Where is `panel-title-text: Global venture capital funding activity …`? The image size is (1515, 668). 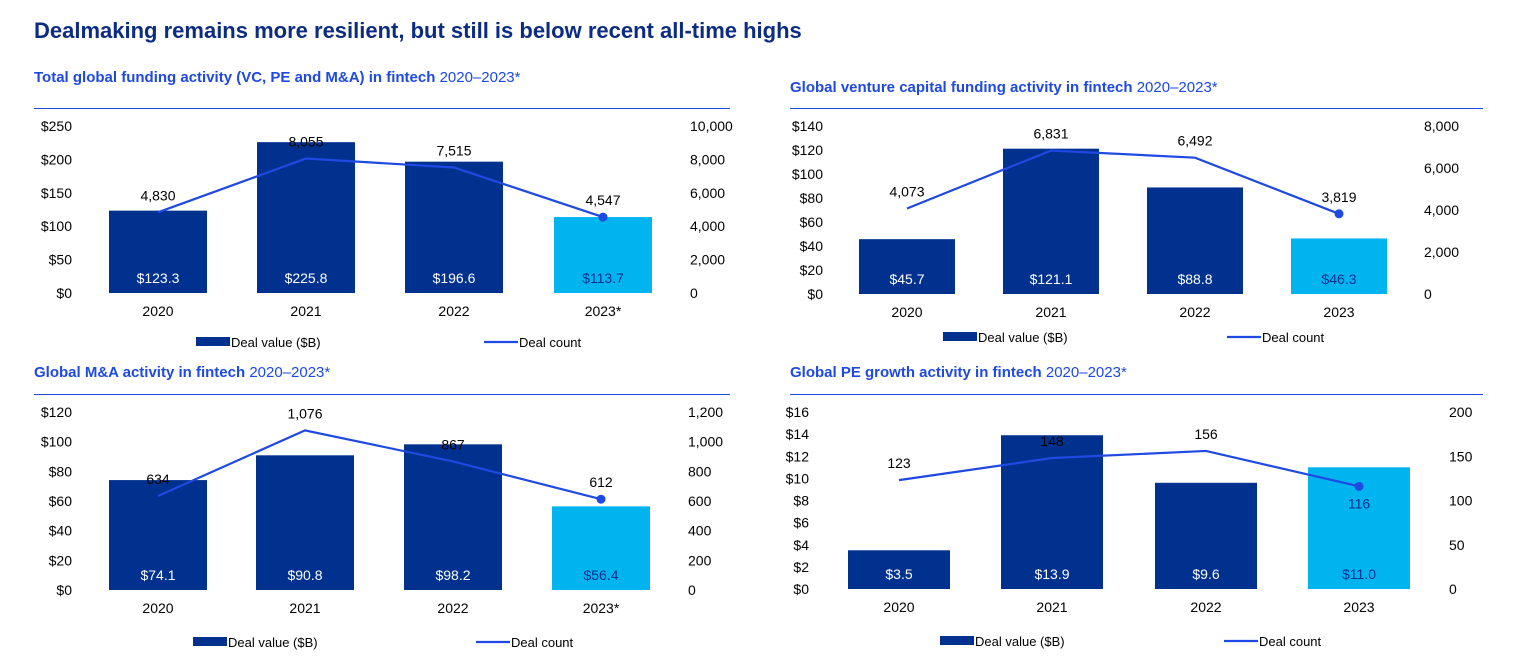
panel-title-text: Global venture capital funding activity … is located at coordinates (961, 87).